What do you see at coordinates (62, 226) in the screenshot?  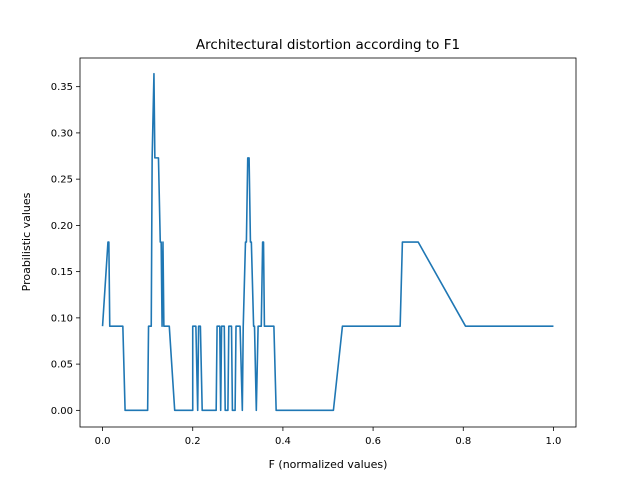 I see `y-tick-label: 0.20` at bounding box center [62, 226].